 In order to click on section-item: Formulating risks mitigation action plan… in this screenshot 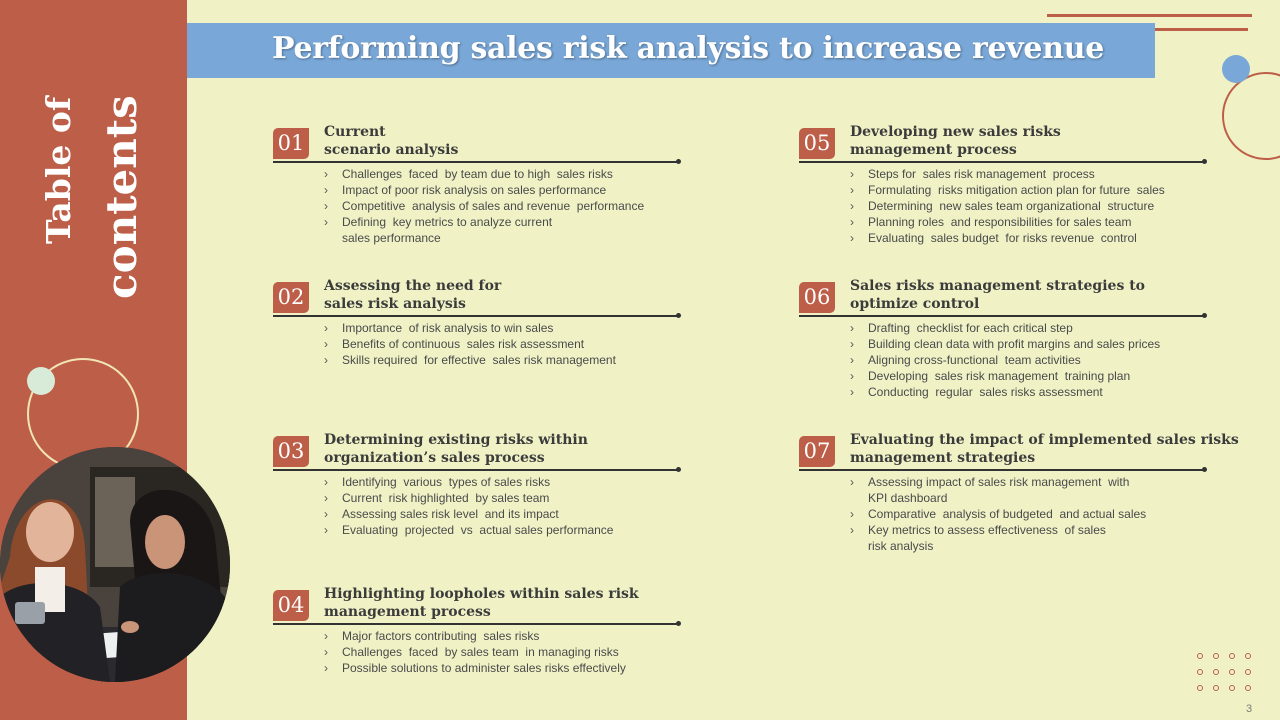, I will do `click(1007, 190)`.